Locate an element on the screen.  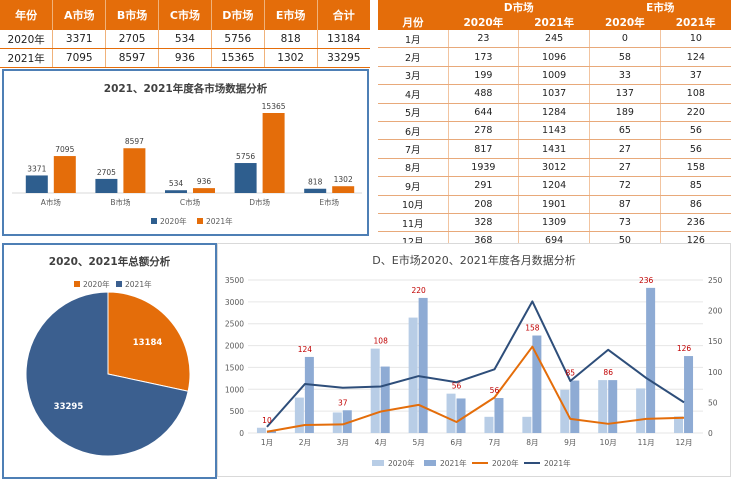
bar-data-label: 818 is located at coordinates (315, 182).